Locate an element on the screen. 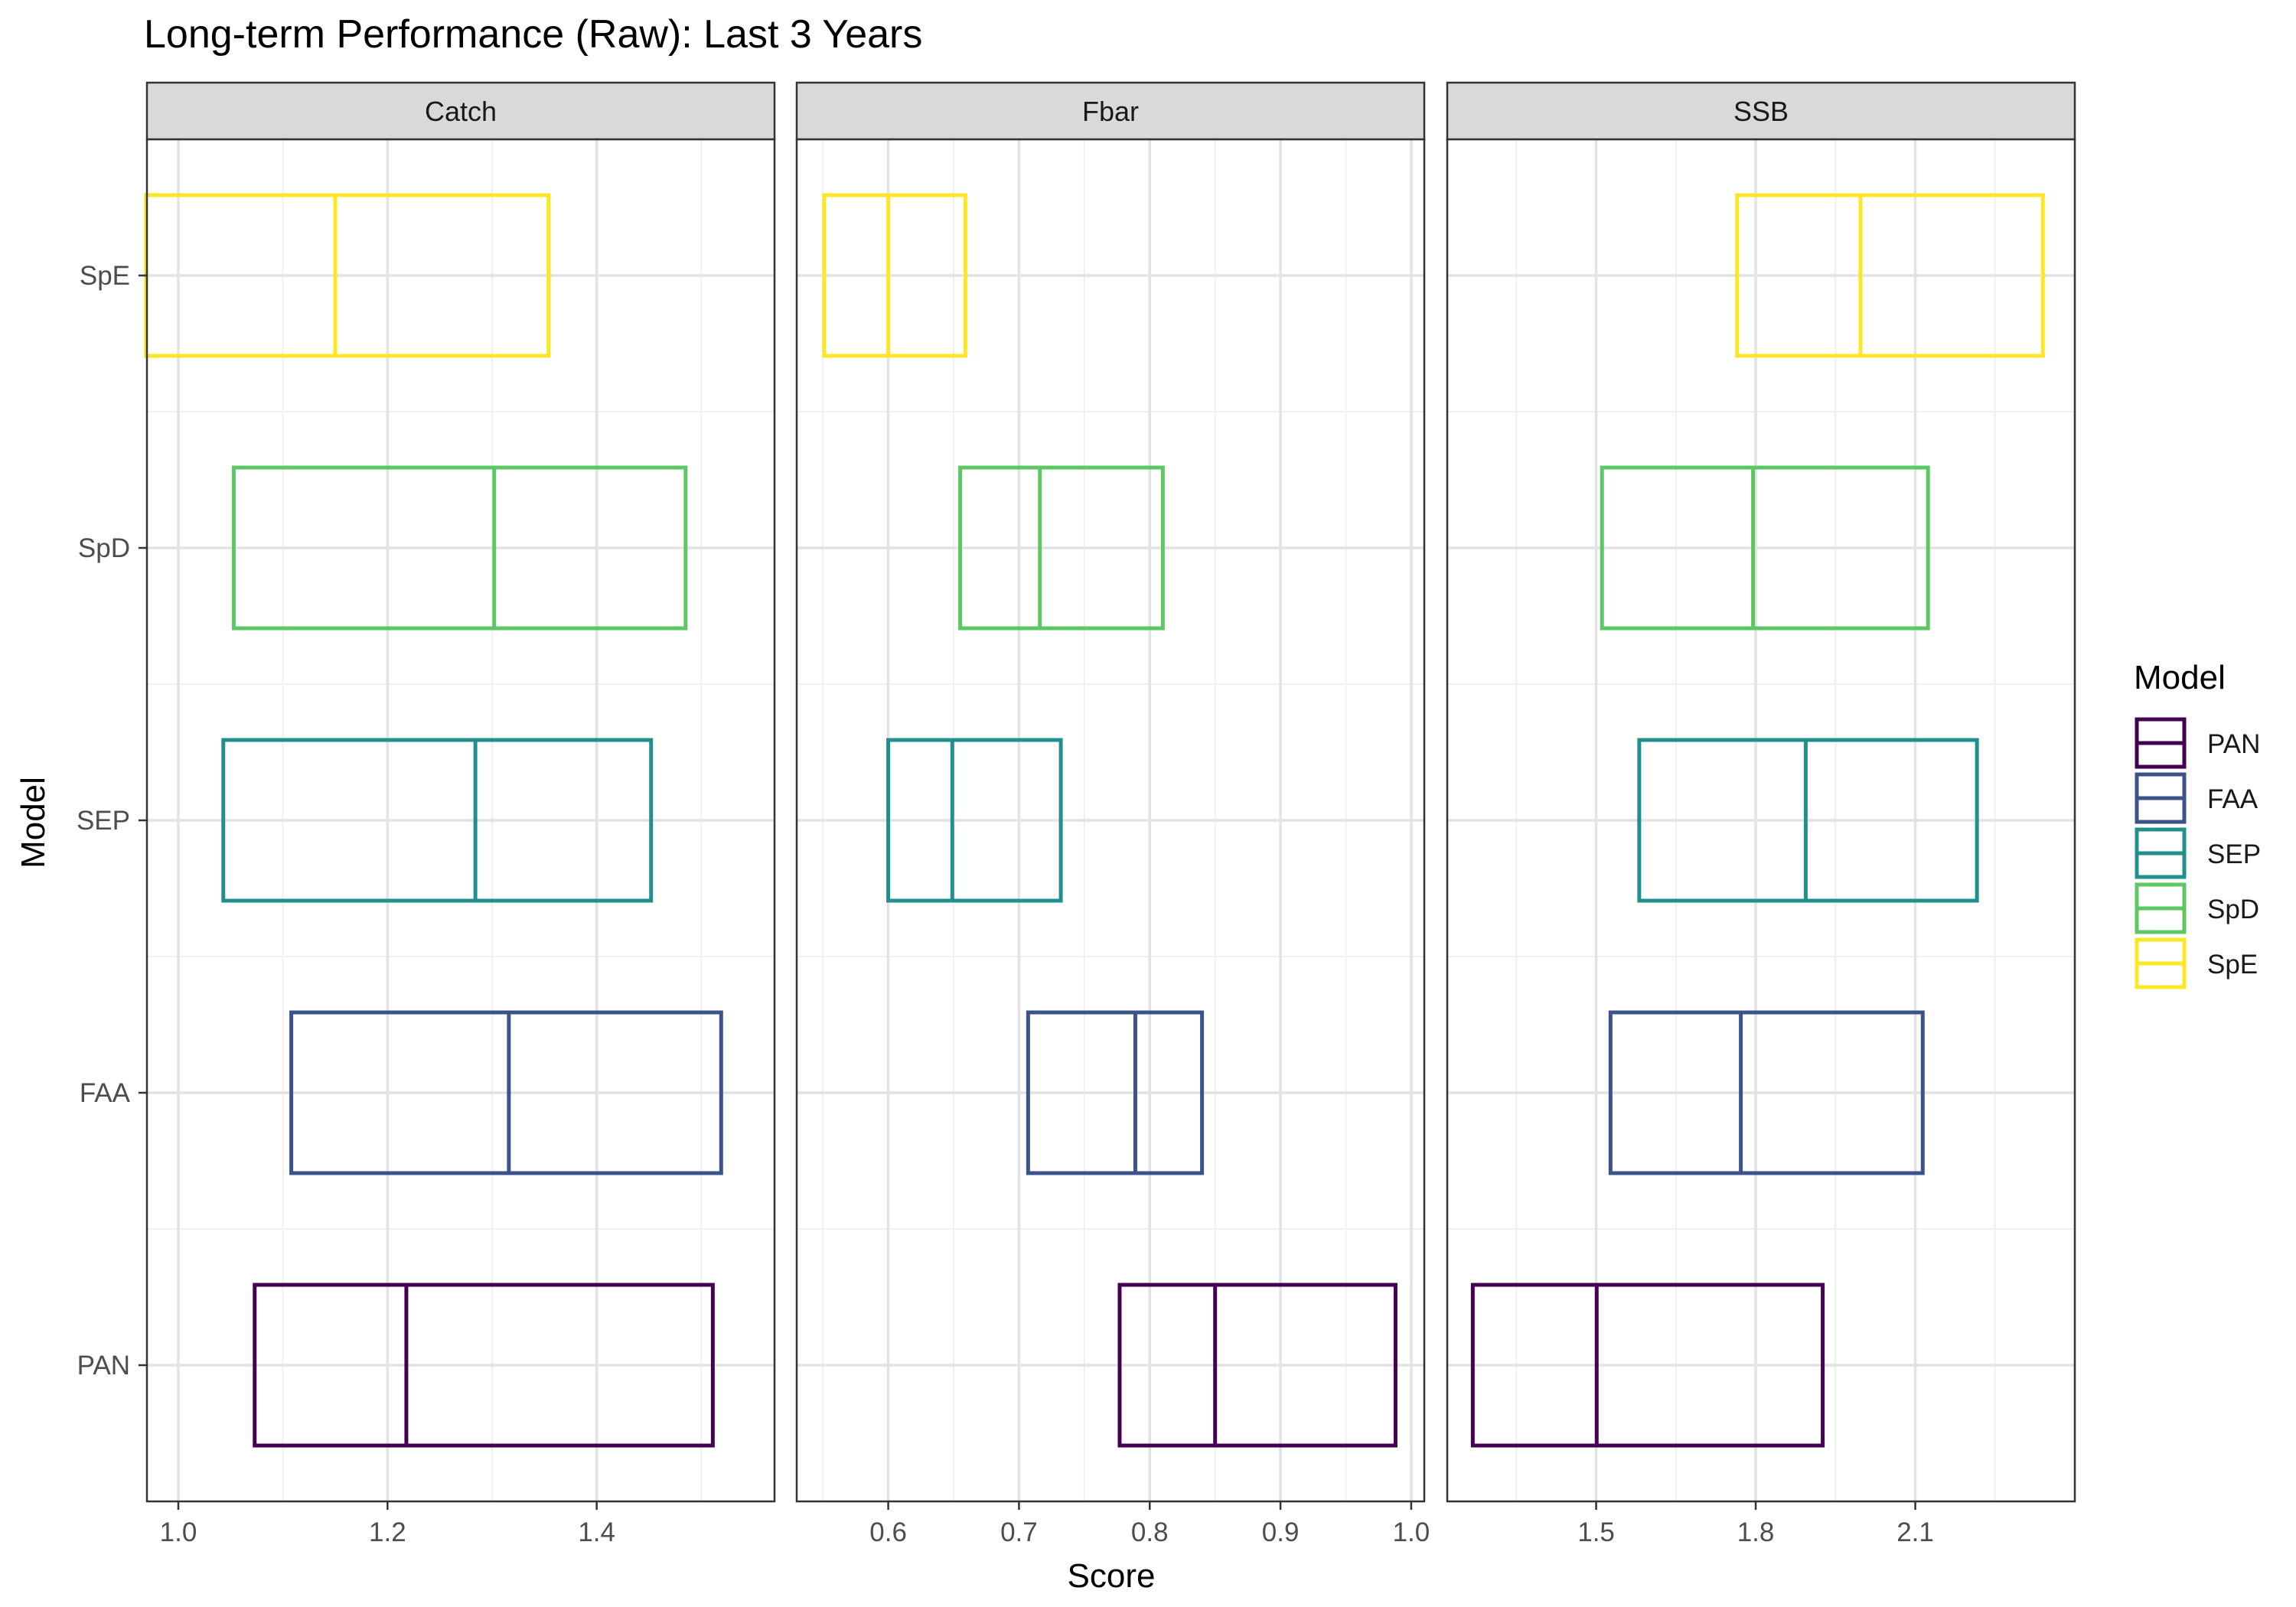  box-ssb-sep is located at coordinates (1808, 820).